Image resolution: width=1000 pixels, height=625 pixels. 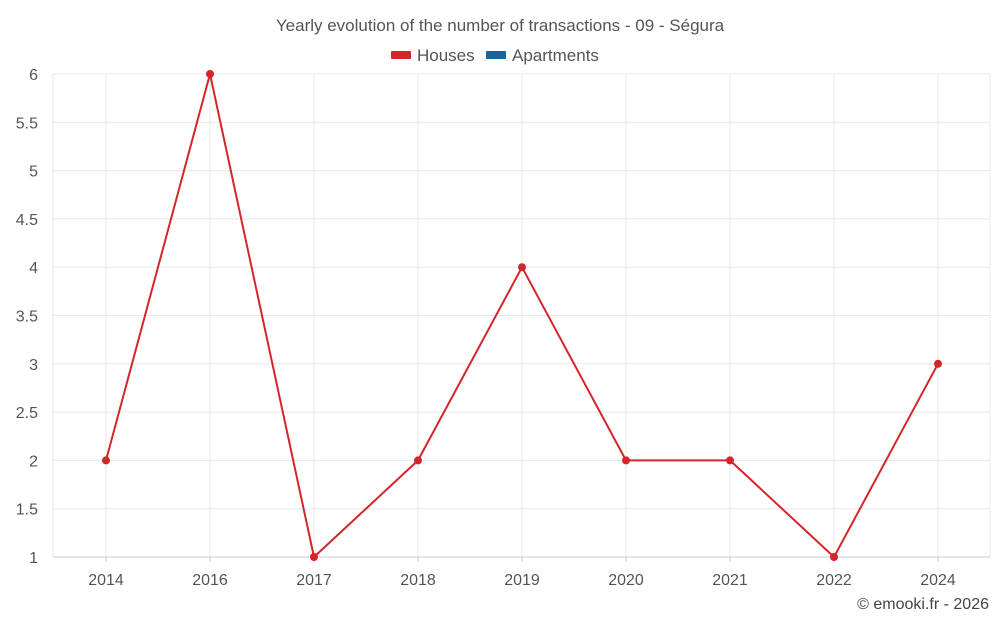 I want to click on x-tick-label: 2024, so click(x=938, y=580).